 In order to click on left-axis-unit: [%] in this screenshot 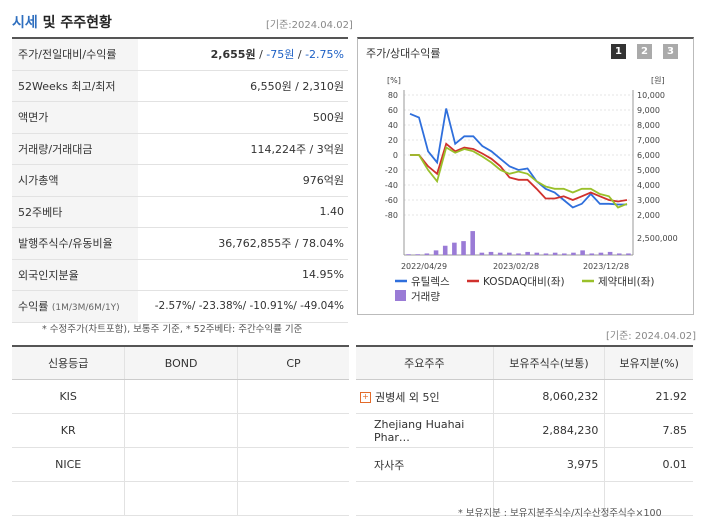, I will do `click(394, 80)`.